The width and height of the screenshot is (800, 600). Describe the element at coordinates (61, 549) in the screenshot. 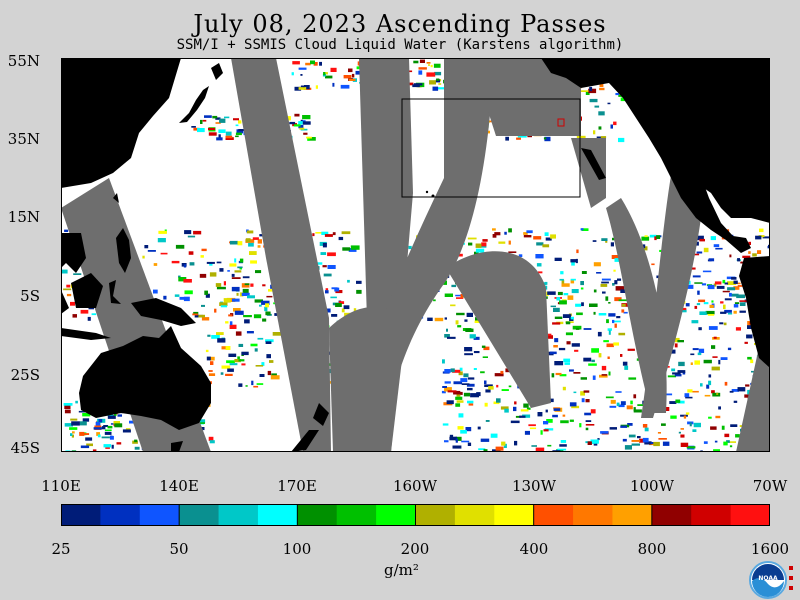

I see `scale-label: 25` at that location.